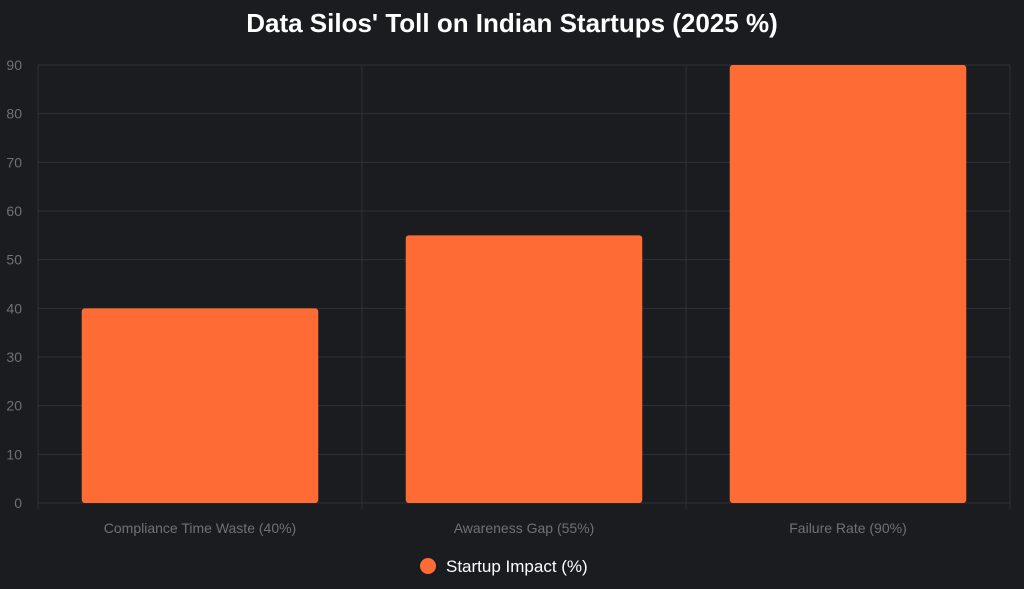 Image resolution: width=1024 pixels, height=589 pixels. I want to click on x-tick-label: Compliance Time Waste (40%), so click(200, 528).